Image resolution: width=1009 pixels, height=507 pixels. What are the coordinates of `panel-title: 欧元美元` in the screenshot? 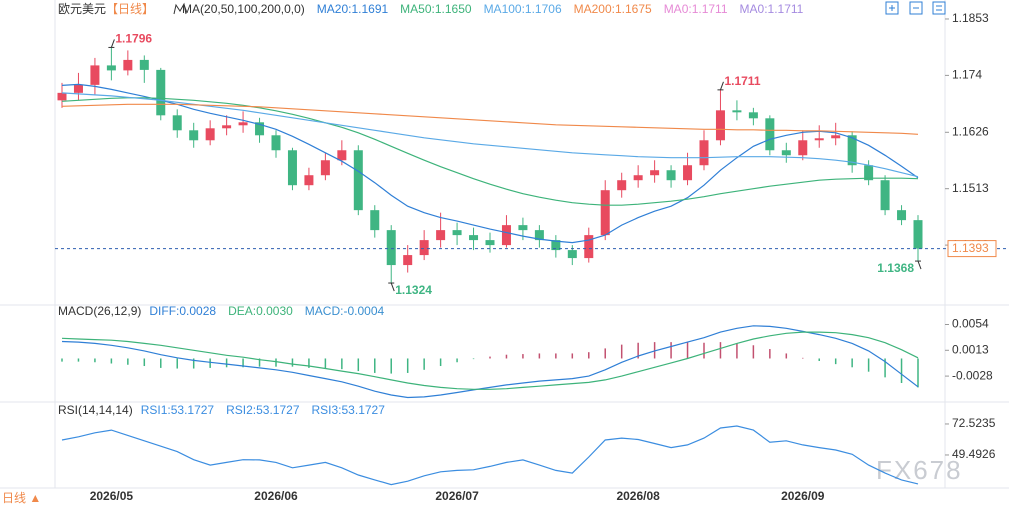 It's located at (82, 9).